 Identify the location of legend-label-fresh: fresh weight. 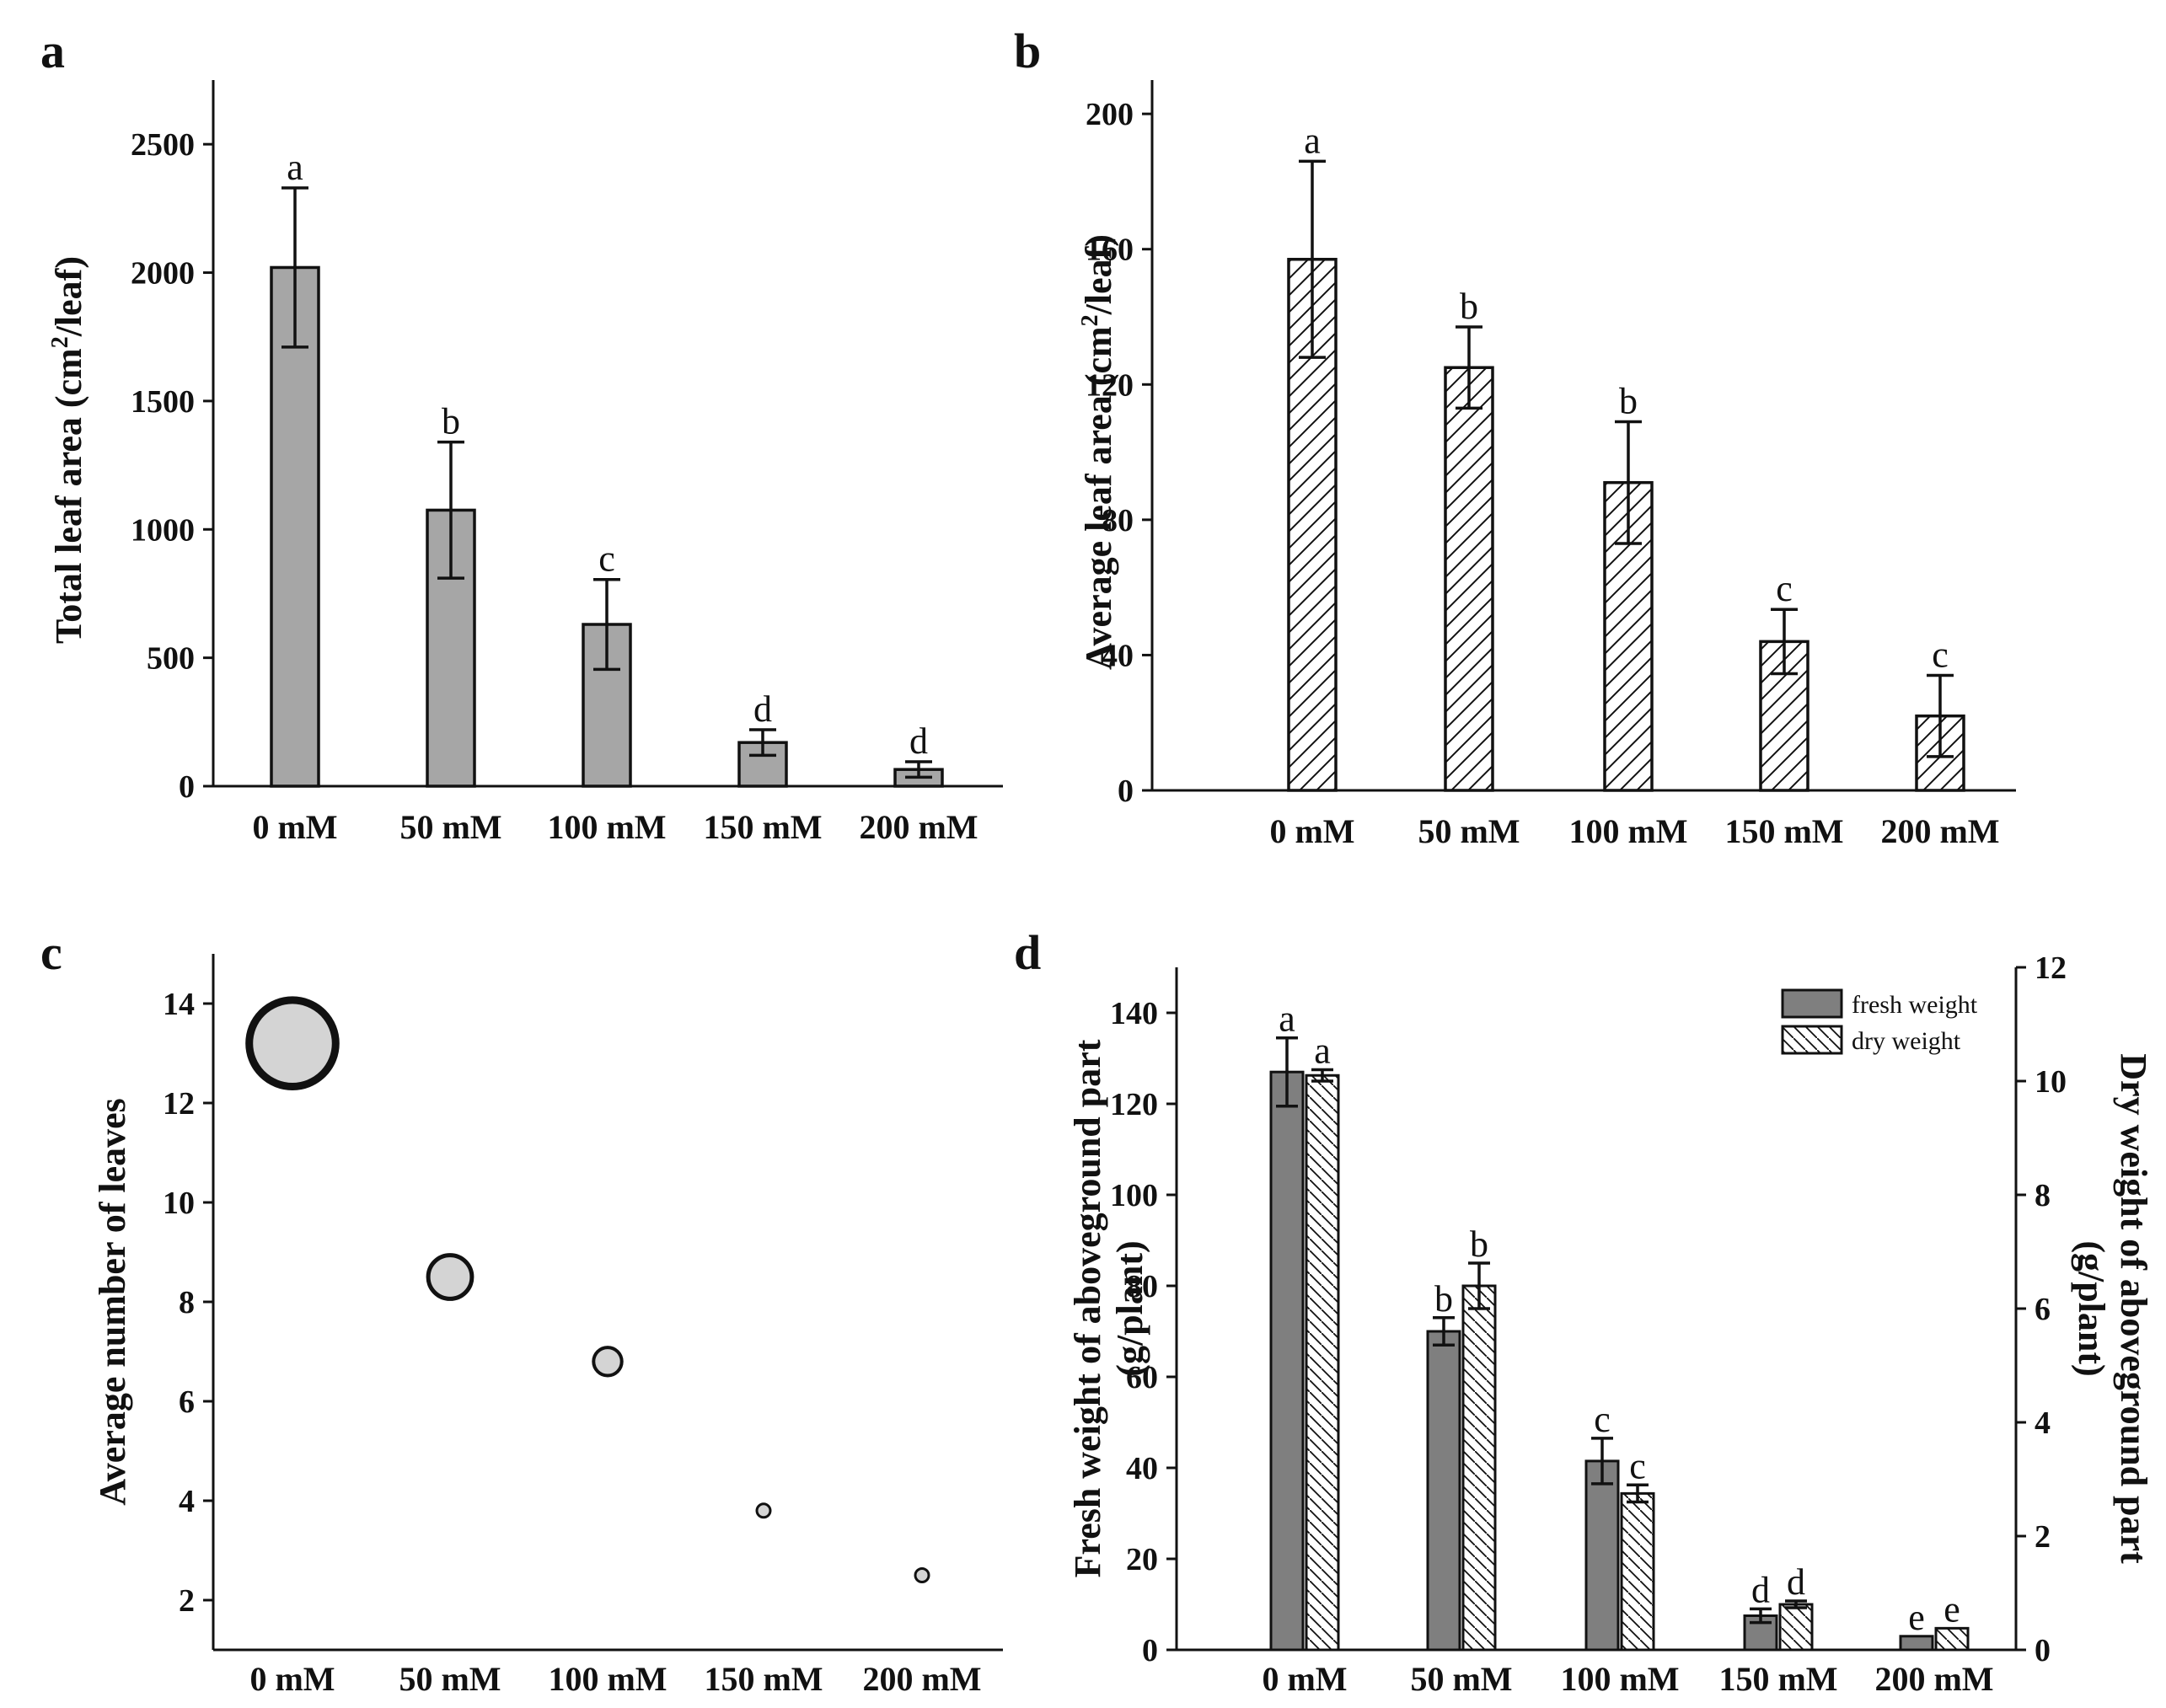
(1915, 1005).